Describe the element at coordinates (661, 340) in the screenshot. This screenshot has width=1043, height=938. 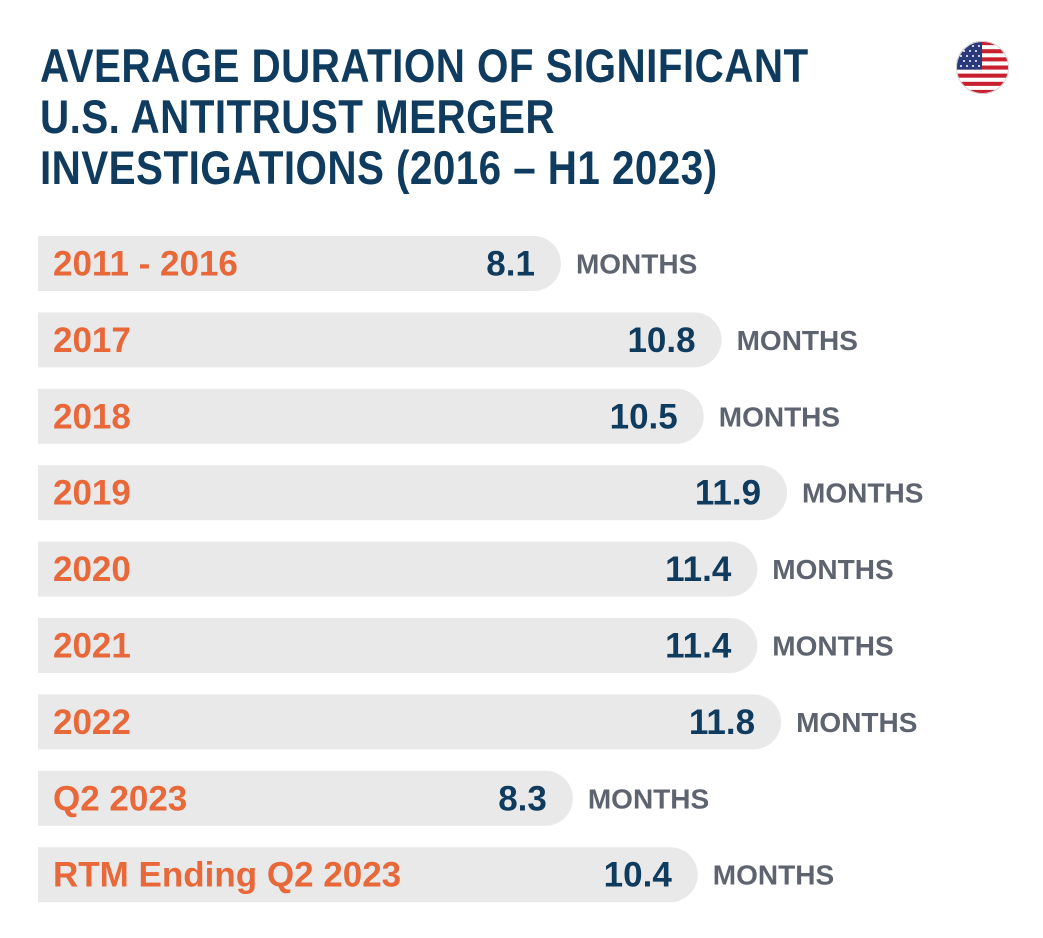
I see `value-label: 10.8` at that location.